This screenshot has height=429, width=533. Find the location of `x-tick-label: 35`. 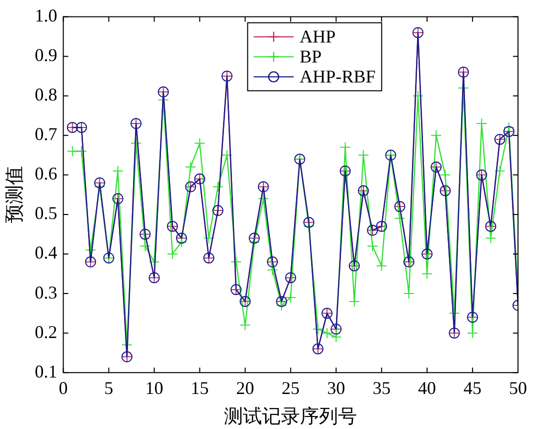

x-tick-label: 35 is located at coordinates (381, 388).